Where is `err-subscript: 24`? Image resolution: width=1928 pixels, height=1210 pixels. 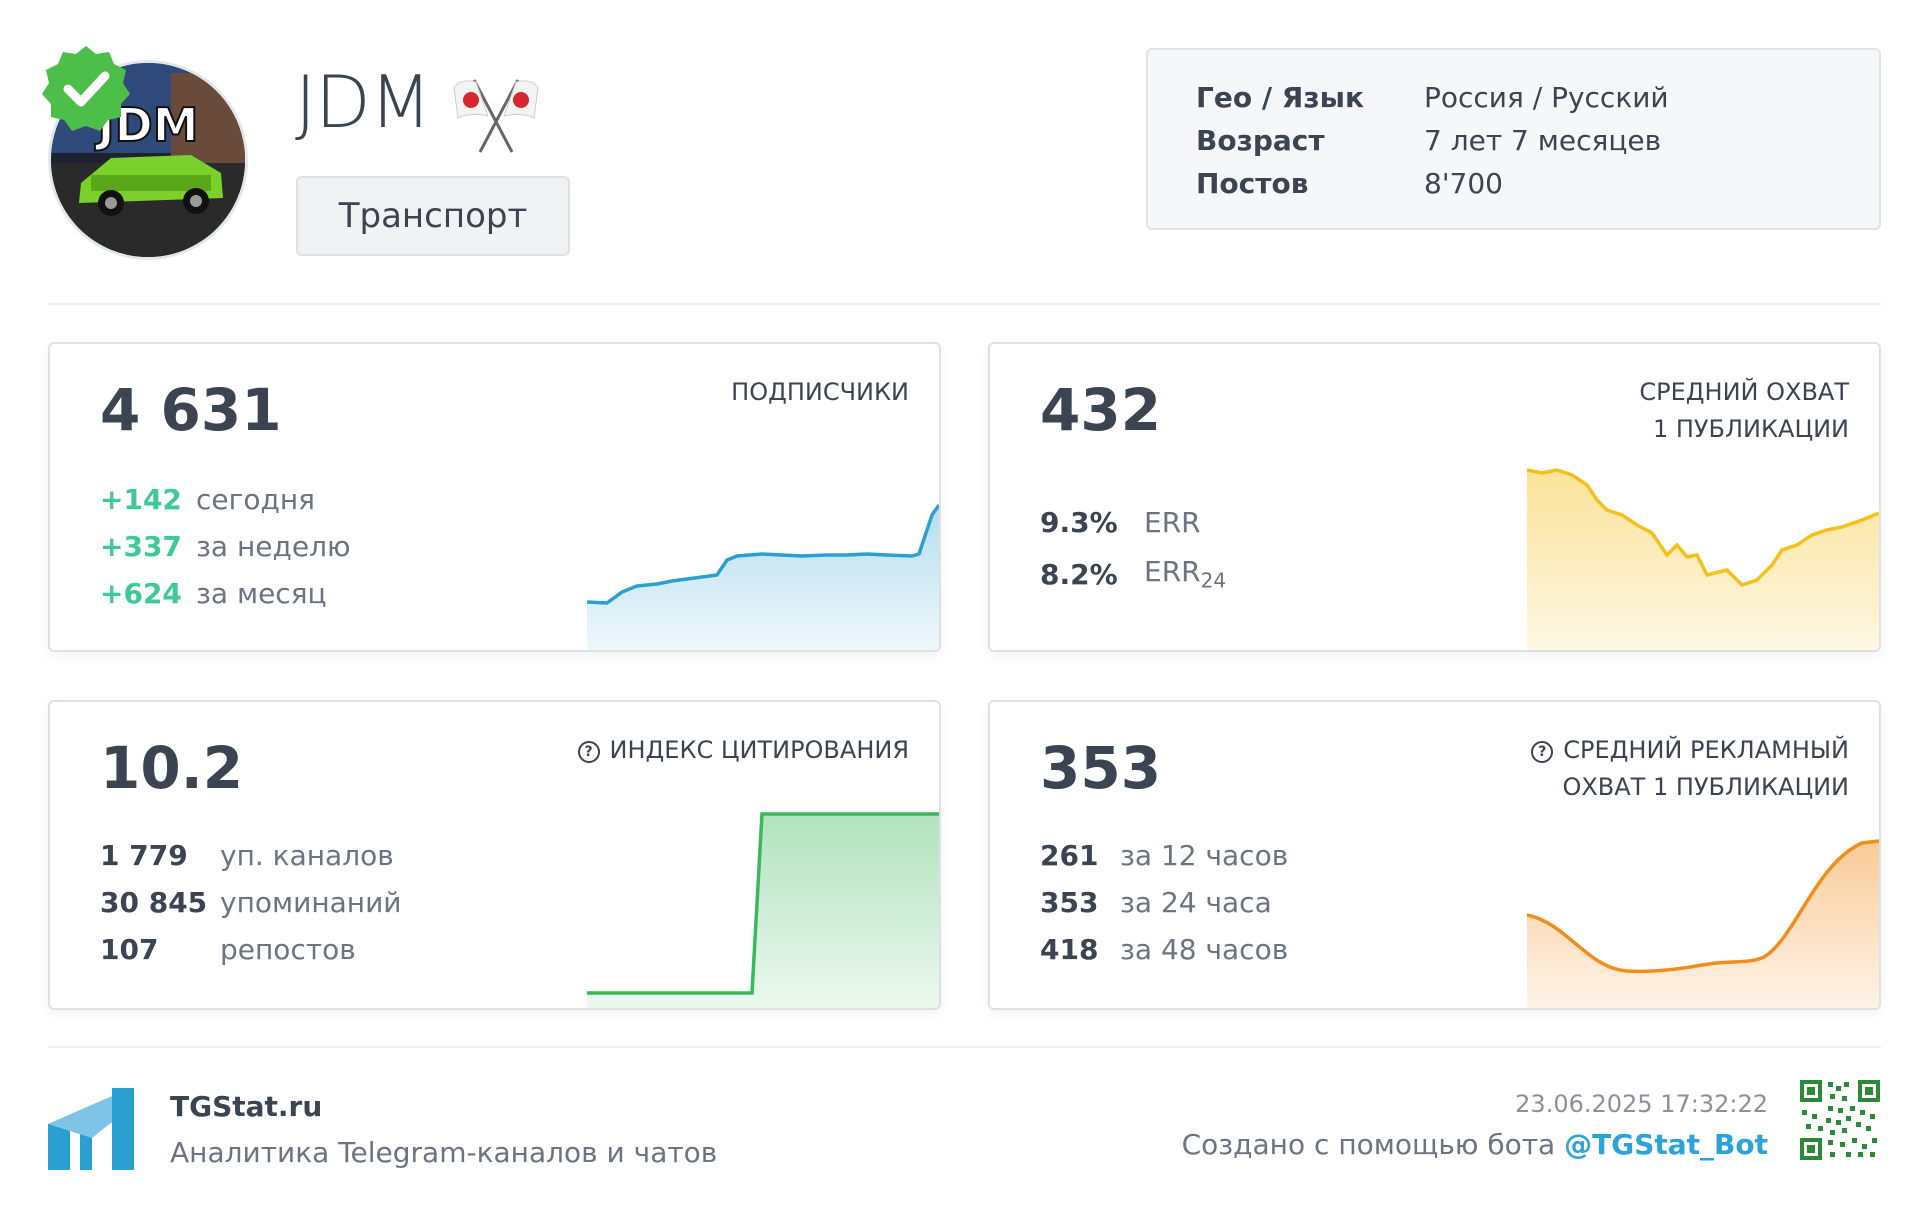 err-subscript: 24 is located at coordinates (1213, 580).